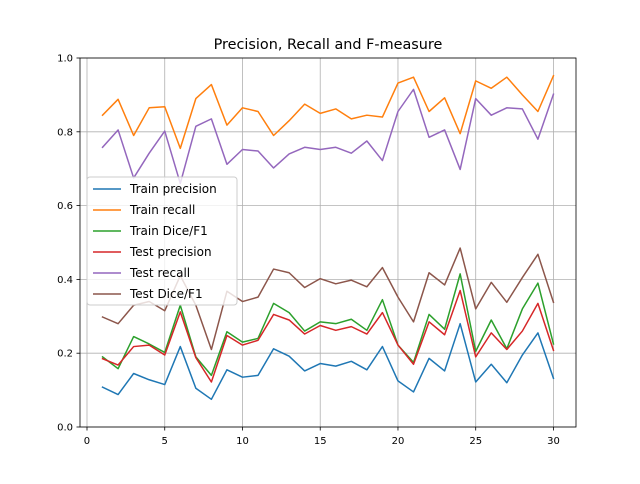 The image size is (640, 484). Describe the element at coordinates (65, 206) in the screenshot. I see `y-tick-label: 0.6` at that location.